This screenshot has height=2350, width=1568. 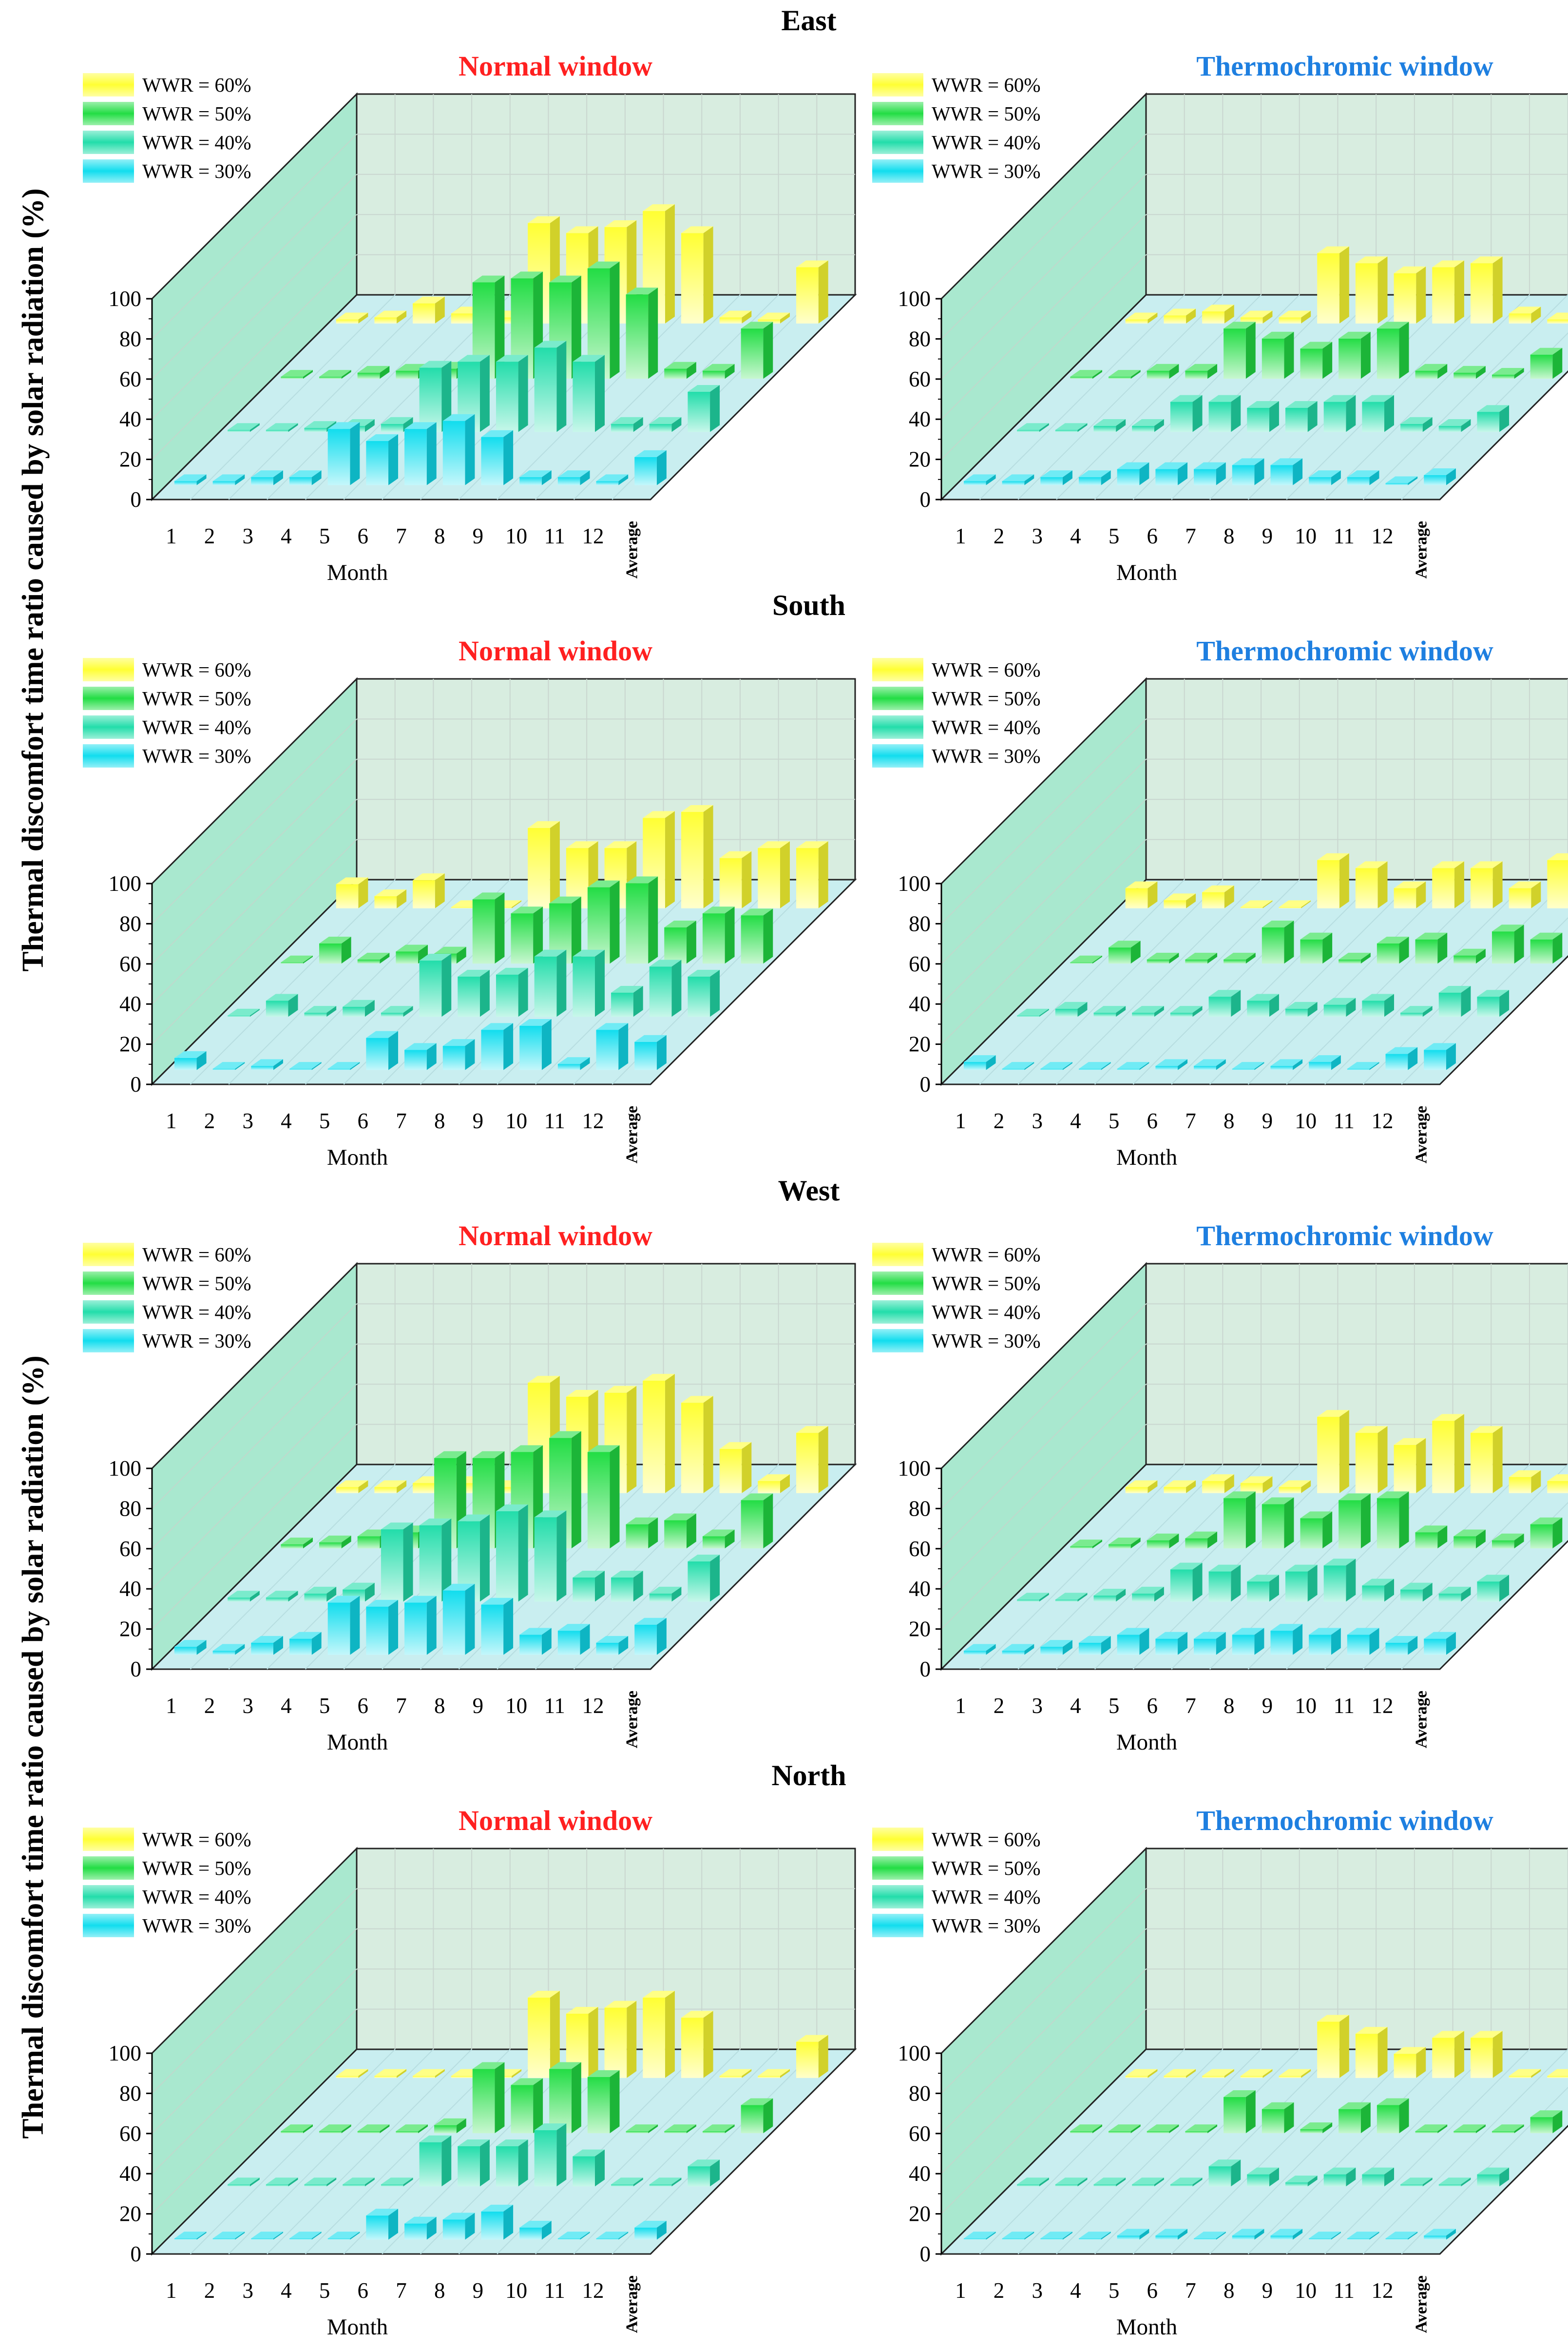 What do you see at coordinates (357, 1157) in the screenshot?
I see `x-axis-label: Month` at bounding box center [357, 1157].